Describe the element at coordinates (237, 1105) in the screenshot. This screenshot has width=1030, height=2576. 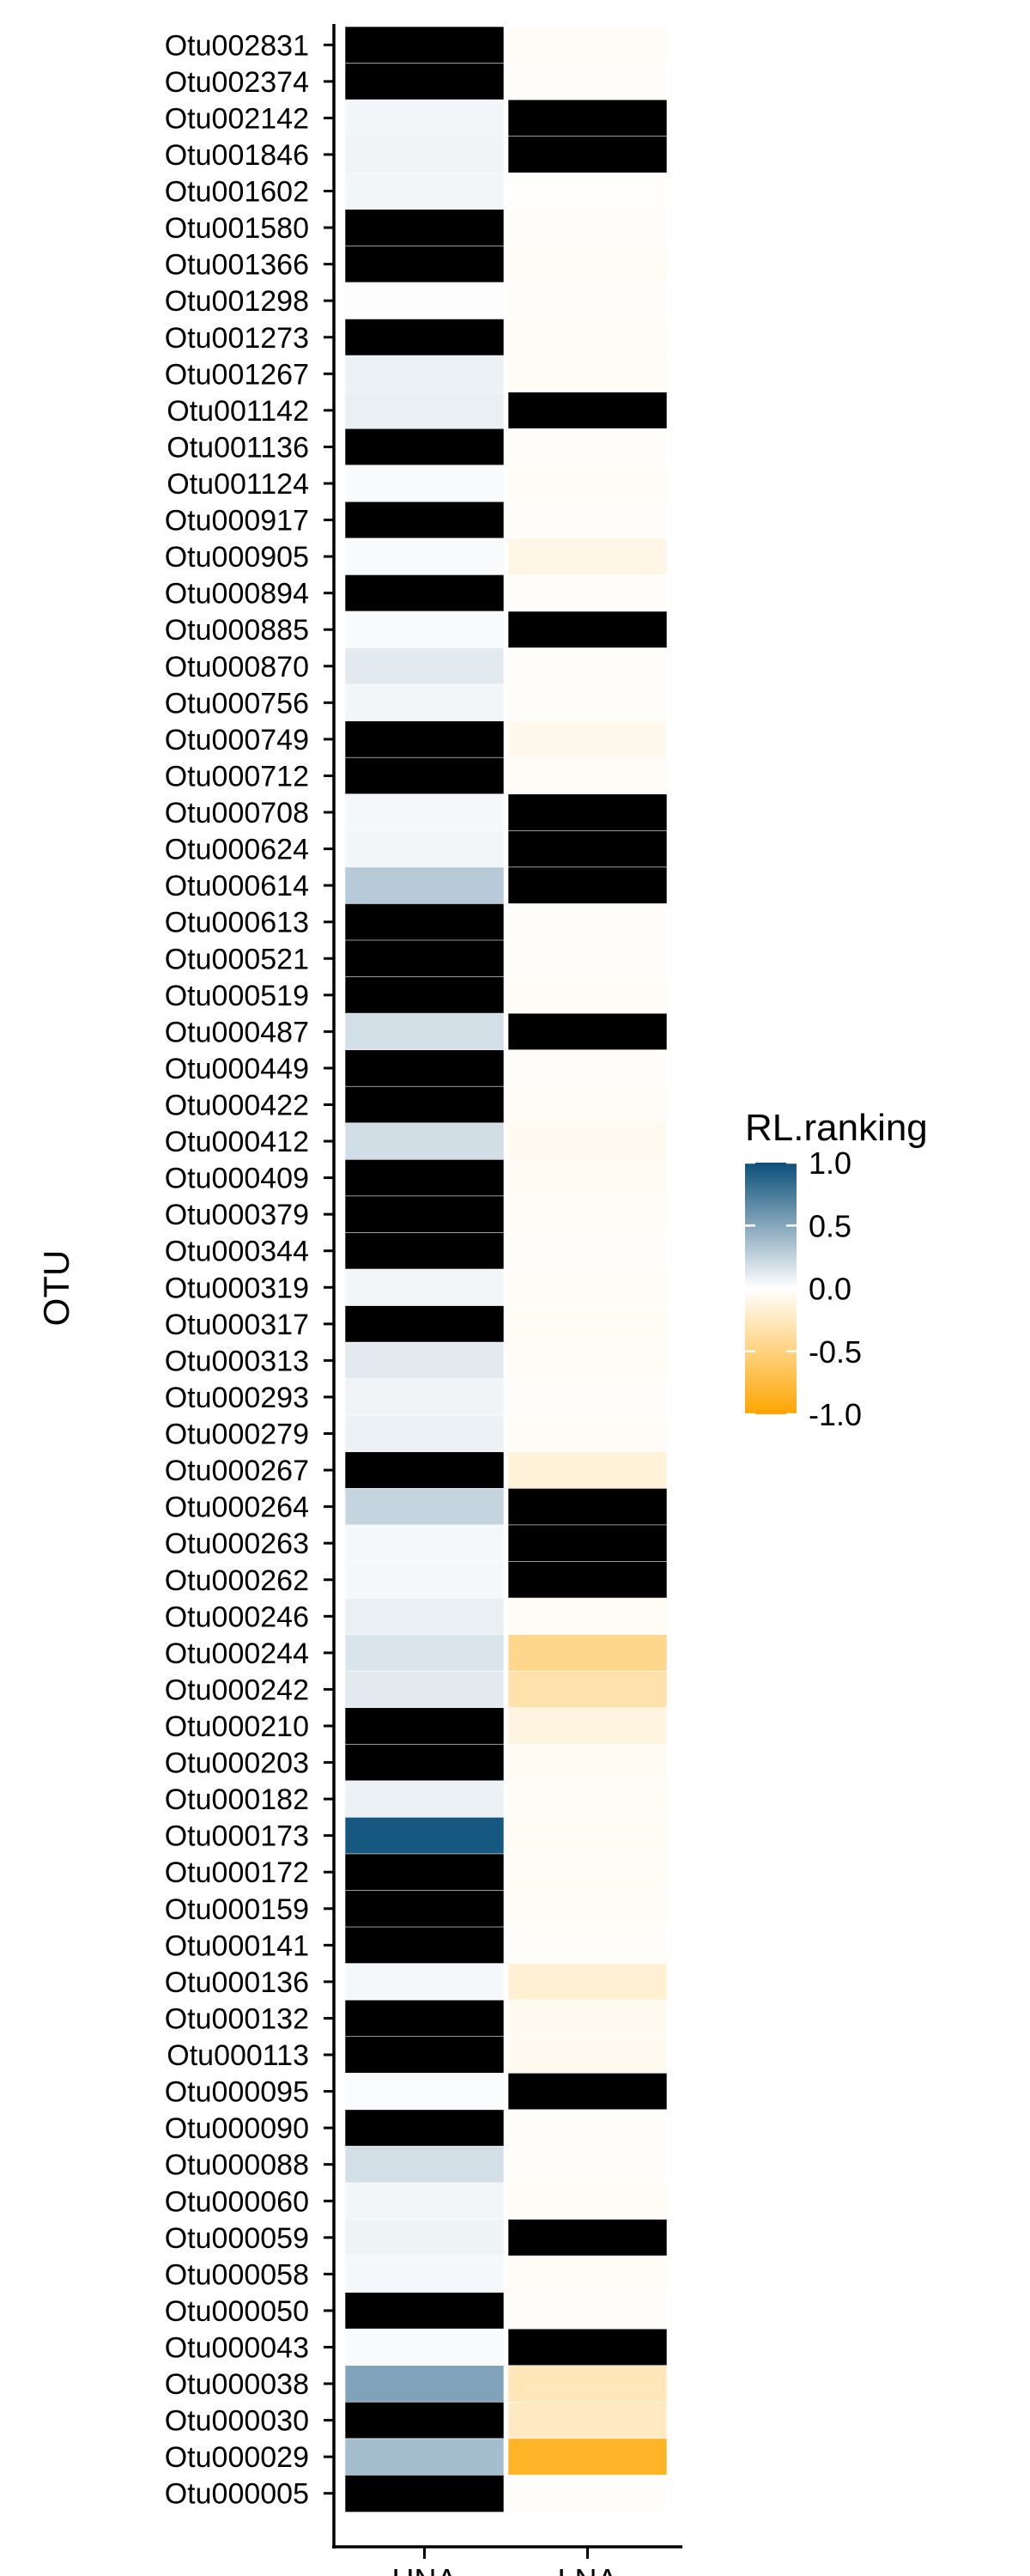
I see `y-tick-label: Otu000422` at that location.